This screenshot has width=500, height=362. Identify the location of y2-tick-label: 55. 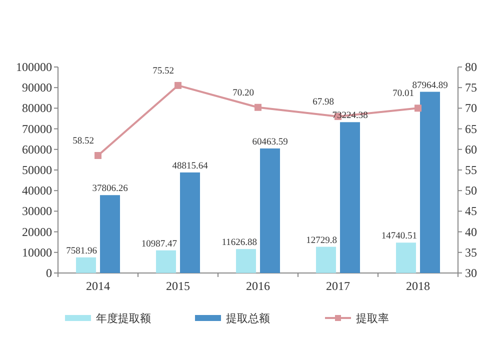
(471, 170).